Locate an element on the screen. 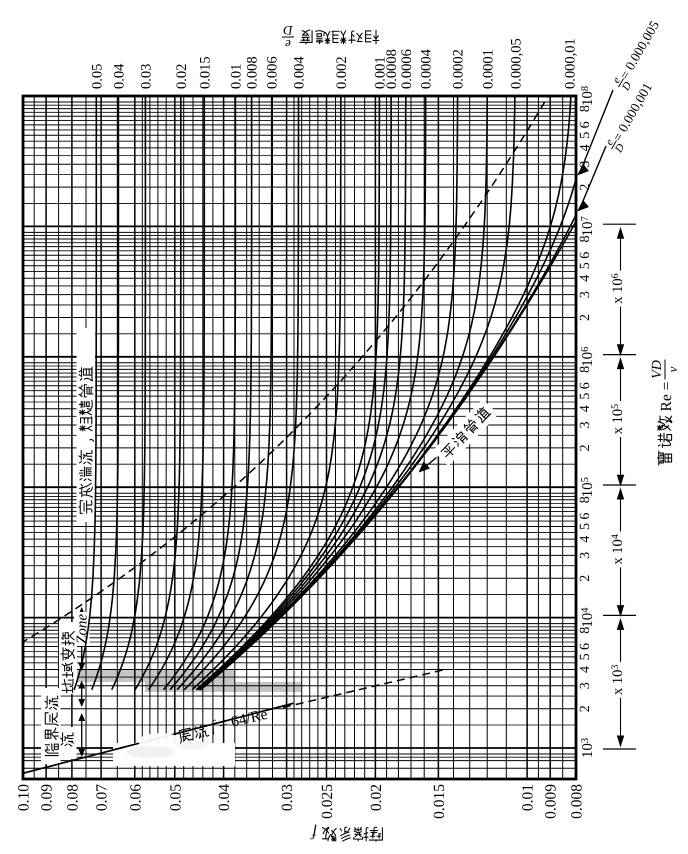 Image resolution: width=688 pixels, height=854 pixels. svg-text: v is located at coordinates (672, 369).